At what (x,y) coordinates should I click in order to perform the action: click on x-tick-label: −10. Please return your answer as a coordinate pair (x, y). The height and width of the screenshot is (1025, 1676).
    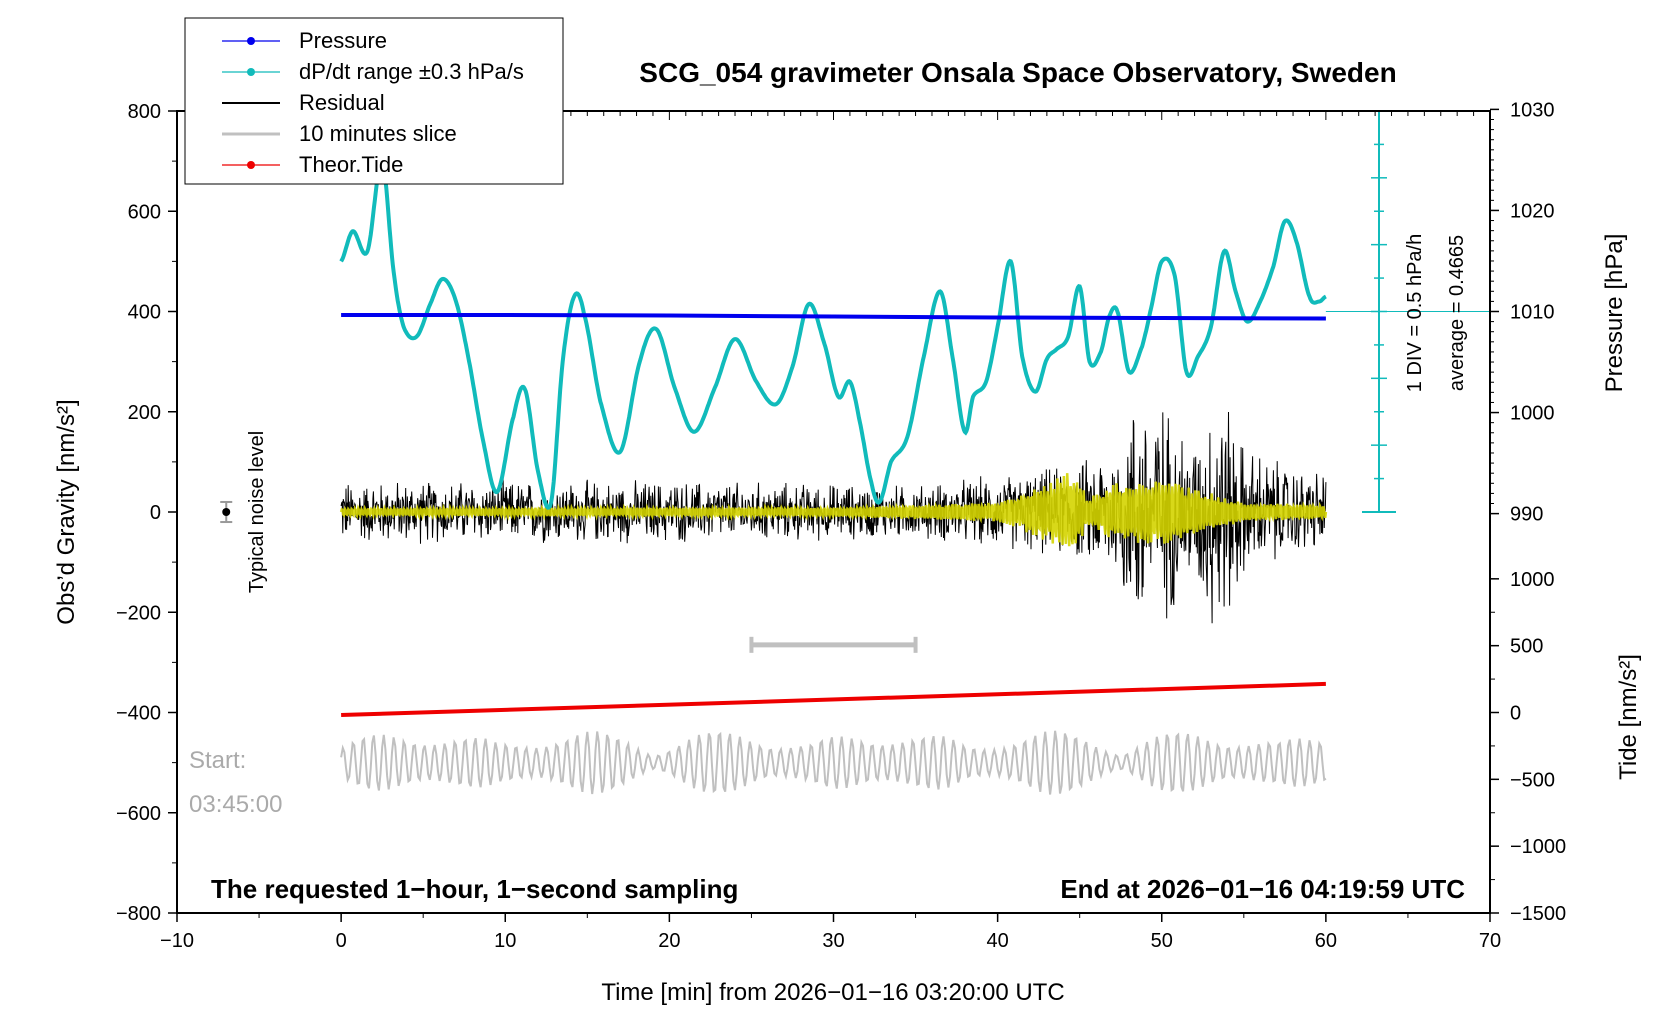
    Looking at the image, I should click on (177, 941).